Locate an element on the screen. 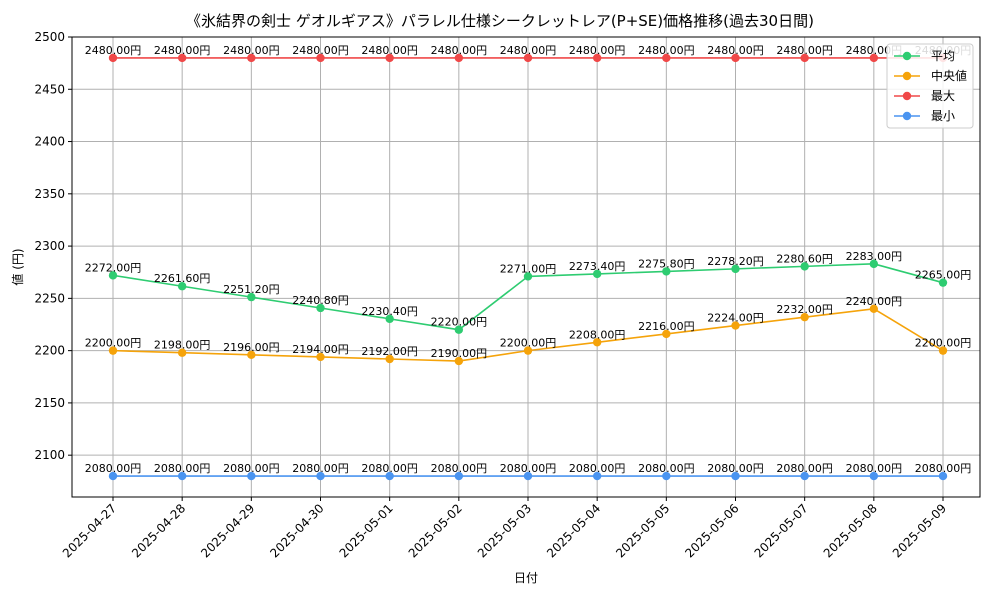 This screenshot has height=600, width=1000. data-label: 2192.00円 is located at coordinates (389, 351).